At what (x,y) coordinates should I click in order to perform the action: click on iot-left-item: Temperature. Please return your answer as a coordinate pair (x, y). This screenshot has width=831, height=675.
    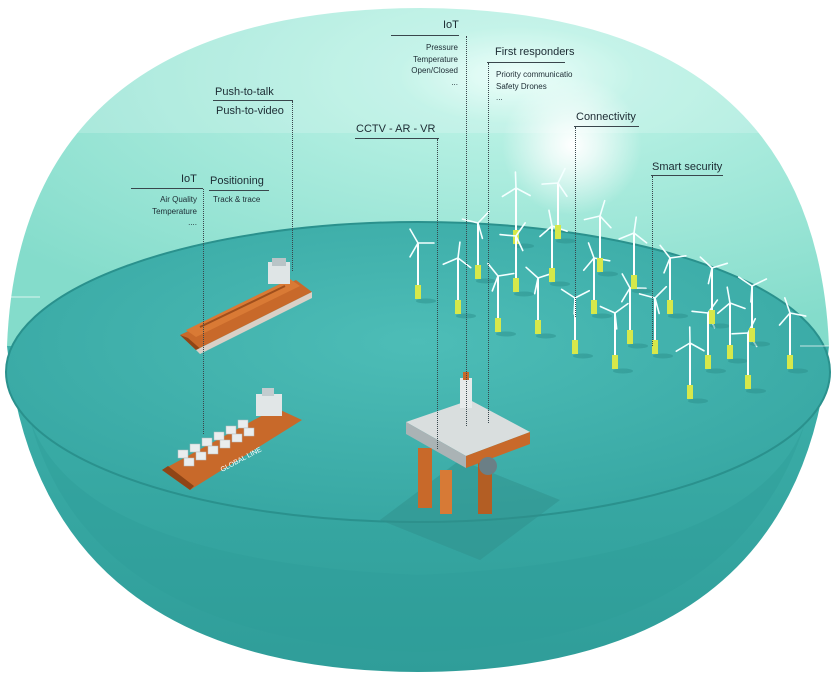
    Looking at the image, I should click on (174, 211).